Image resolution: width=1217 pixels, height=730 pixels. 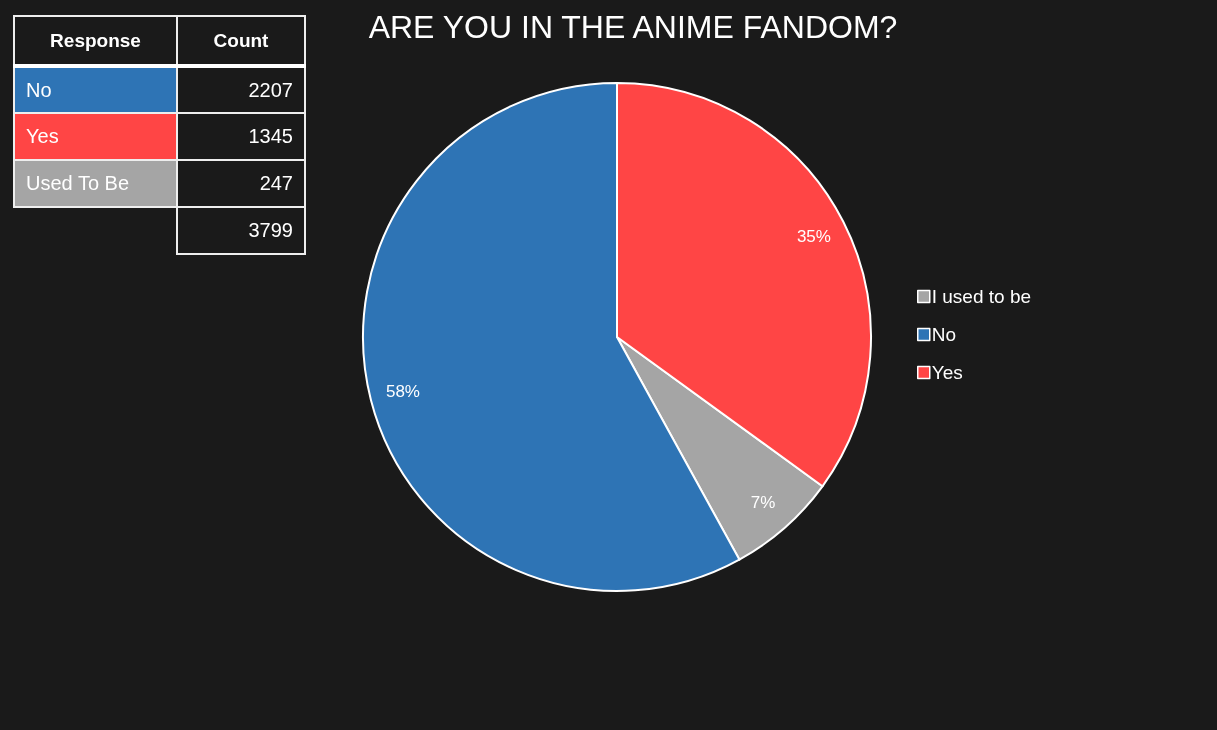 I want to click on category-label: No, so click(x=95, y=89).